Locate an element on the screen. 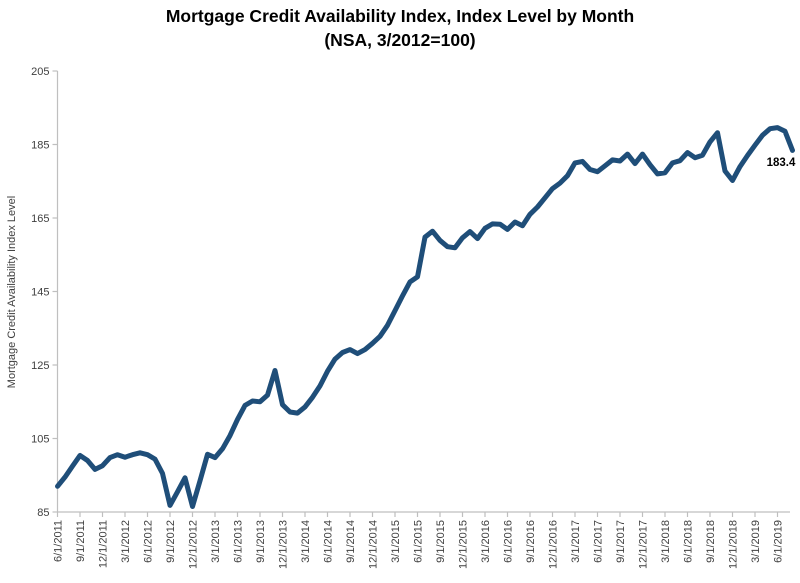 Image resolution: width=800 pixels, height=583 pixels. x-tick-label: 6/1/2011 is located at coordinates (59, 541).